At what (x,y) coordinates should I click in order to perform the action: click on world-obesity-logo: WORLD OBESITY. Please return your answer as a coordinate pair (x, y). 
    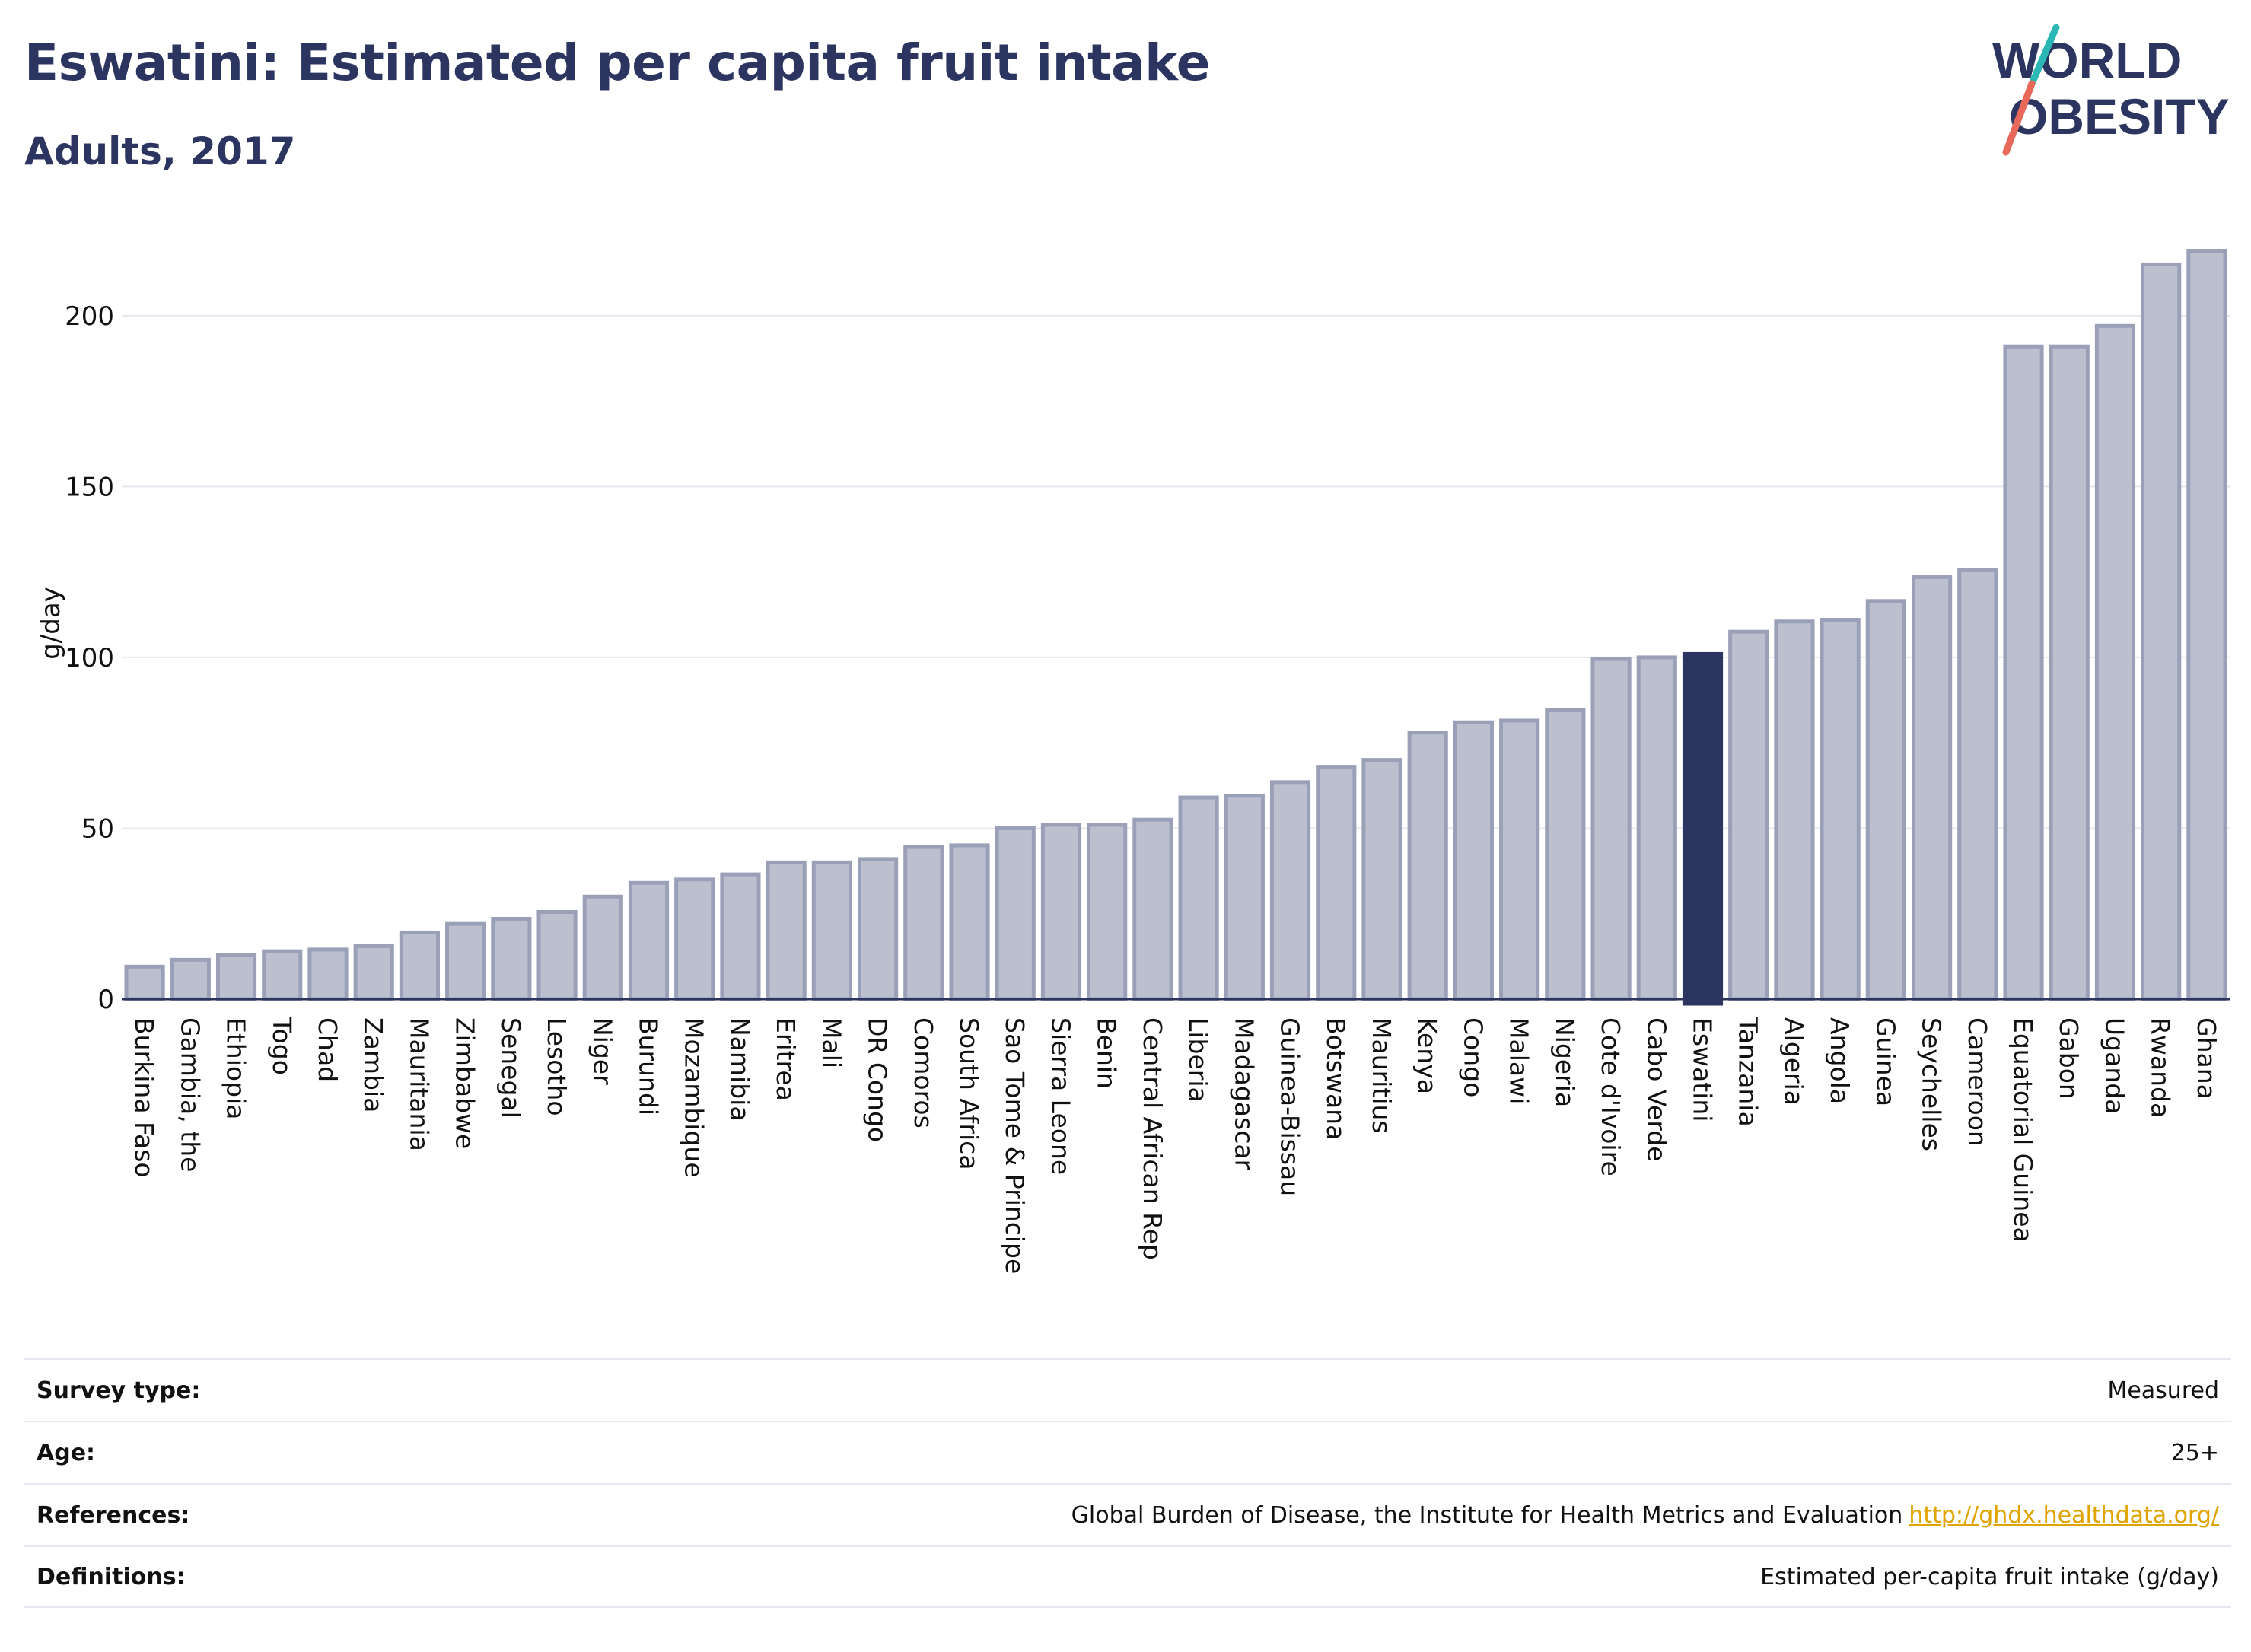
    Looking at the image, I should click on (2111, 90).